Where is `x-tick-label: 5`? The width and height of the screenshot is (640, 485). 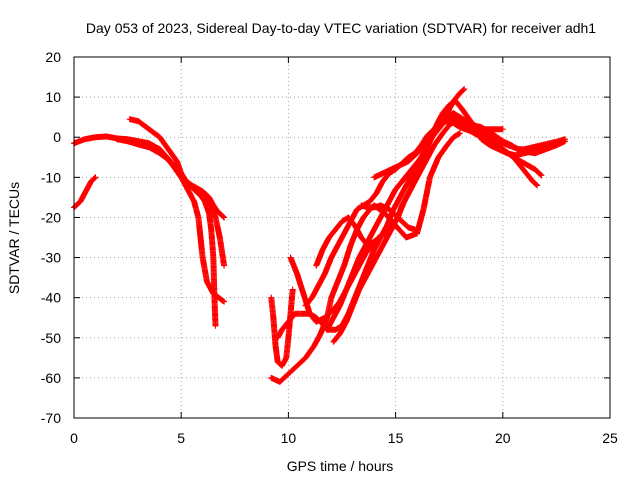 x-tick-label: 5 is located at coordinates (181, 438).